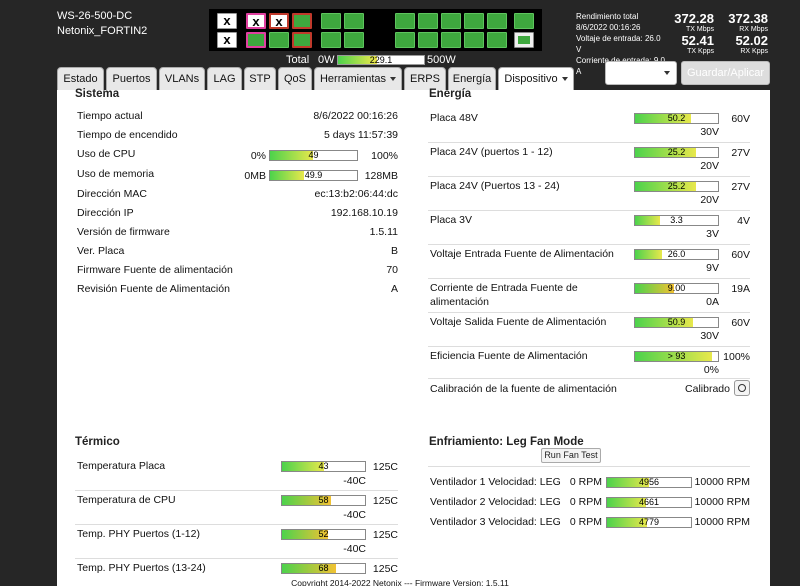  Describe the element at coordinates (227, 21) in the screenshot. I see `port-1: x` at that location.